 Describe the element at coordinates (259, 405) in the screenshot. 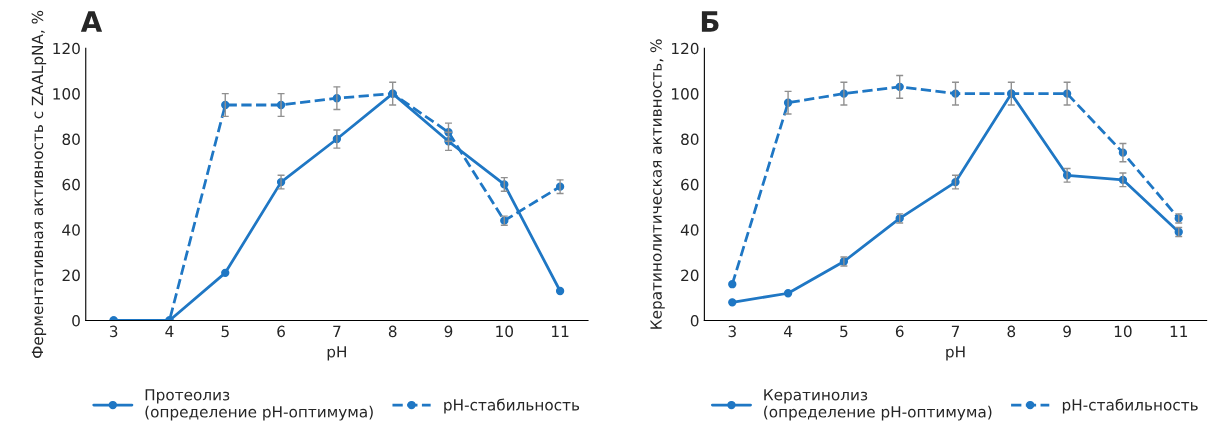

I see `legend-label: Протеолиз (определение pH-оптимума)` at that location.